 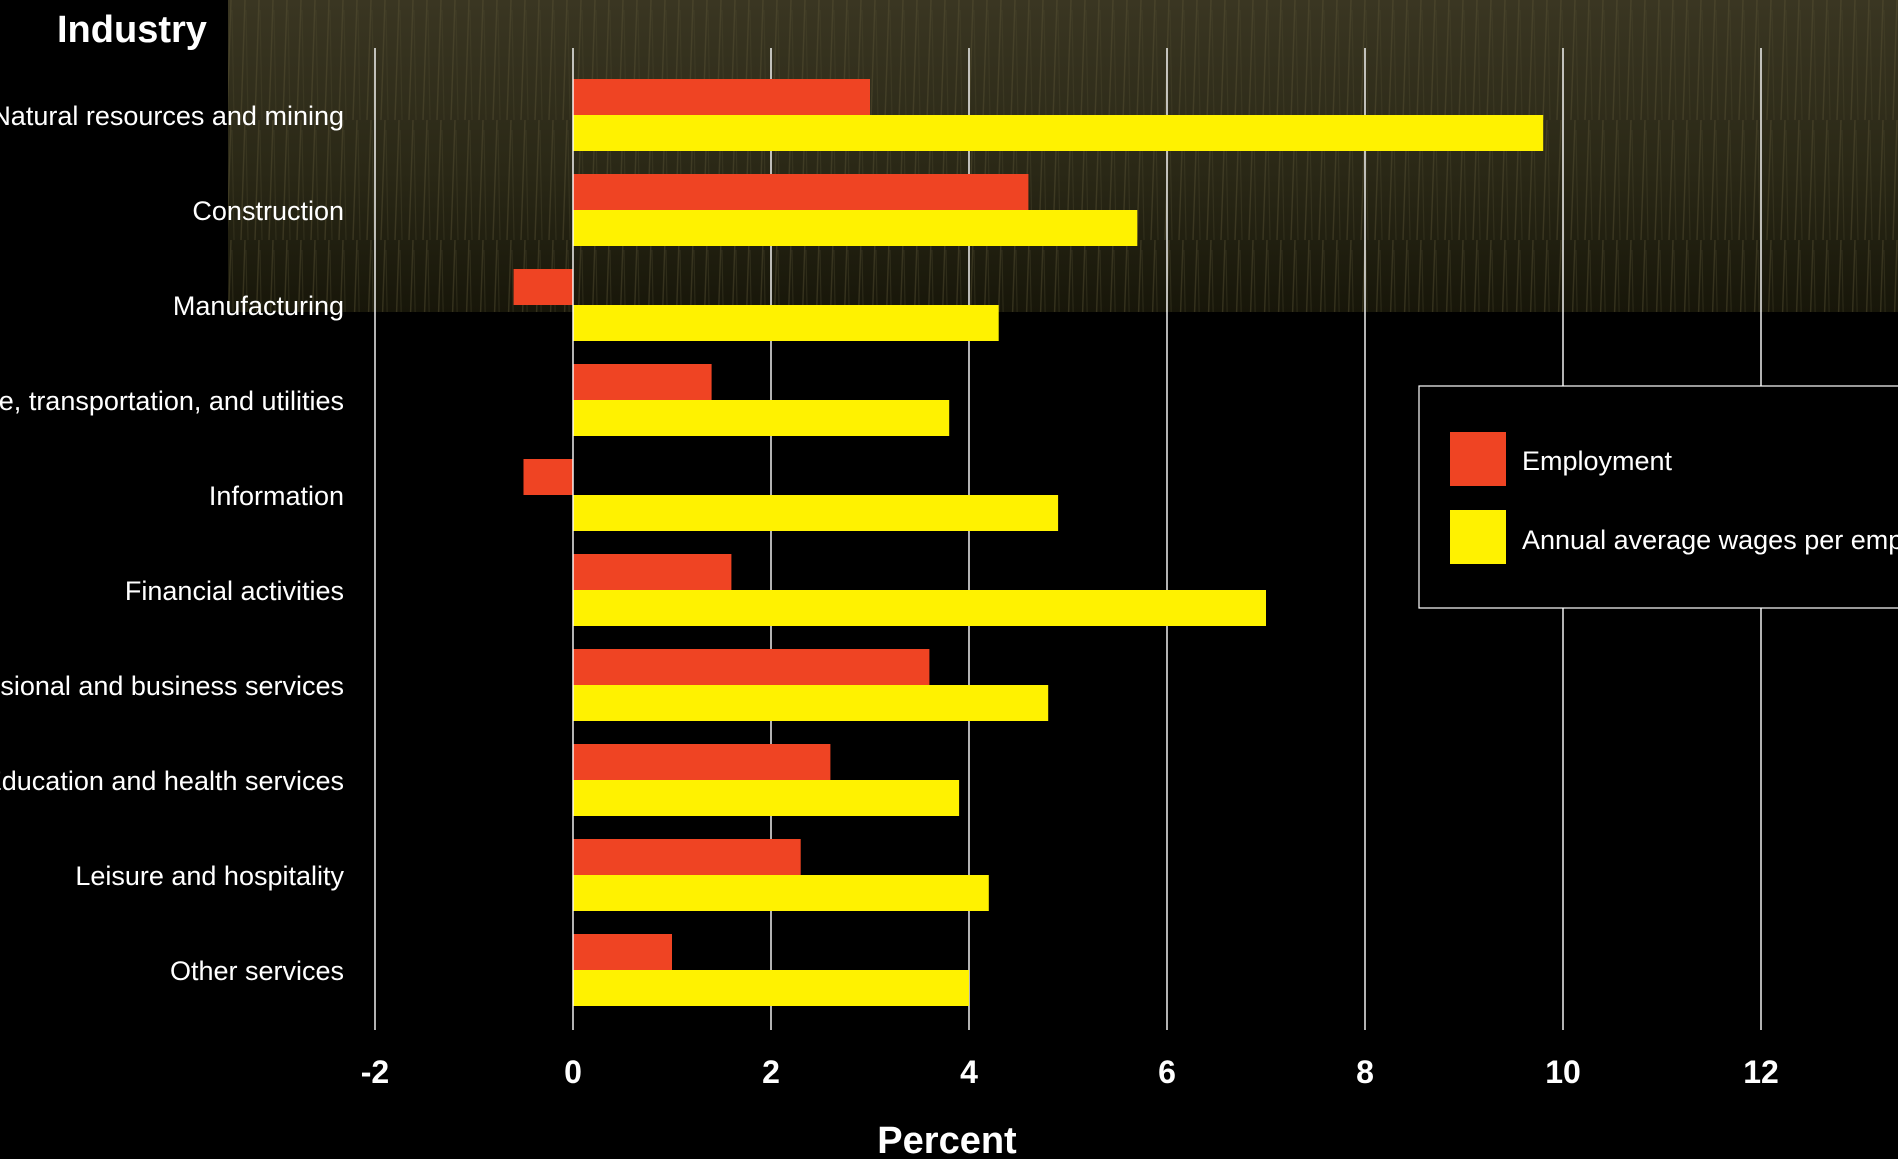 What do you see at coordinates (573, 1072) in the screenshot?
I see `x-tick-label-0: 0` at bounding box center [573, 1072].